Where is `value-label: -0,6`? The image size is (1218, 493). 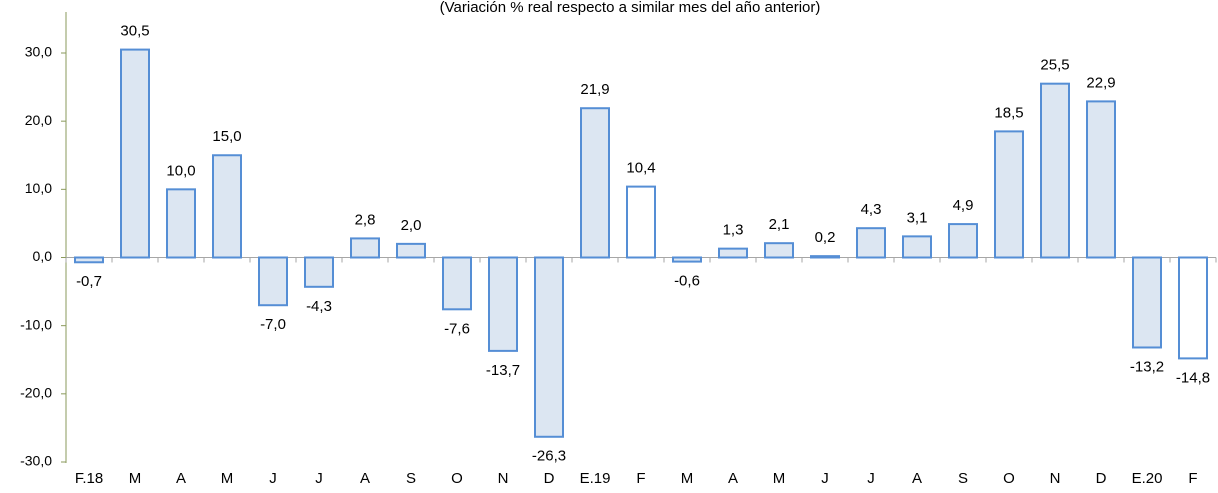
value-label: -0,6 is located at coordinates (687, 281).